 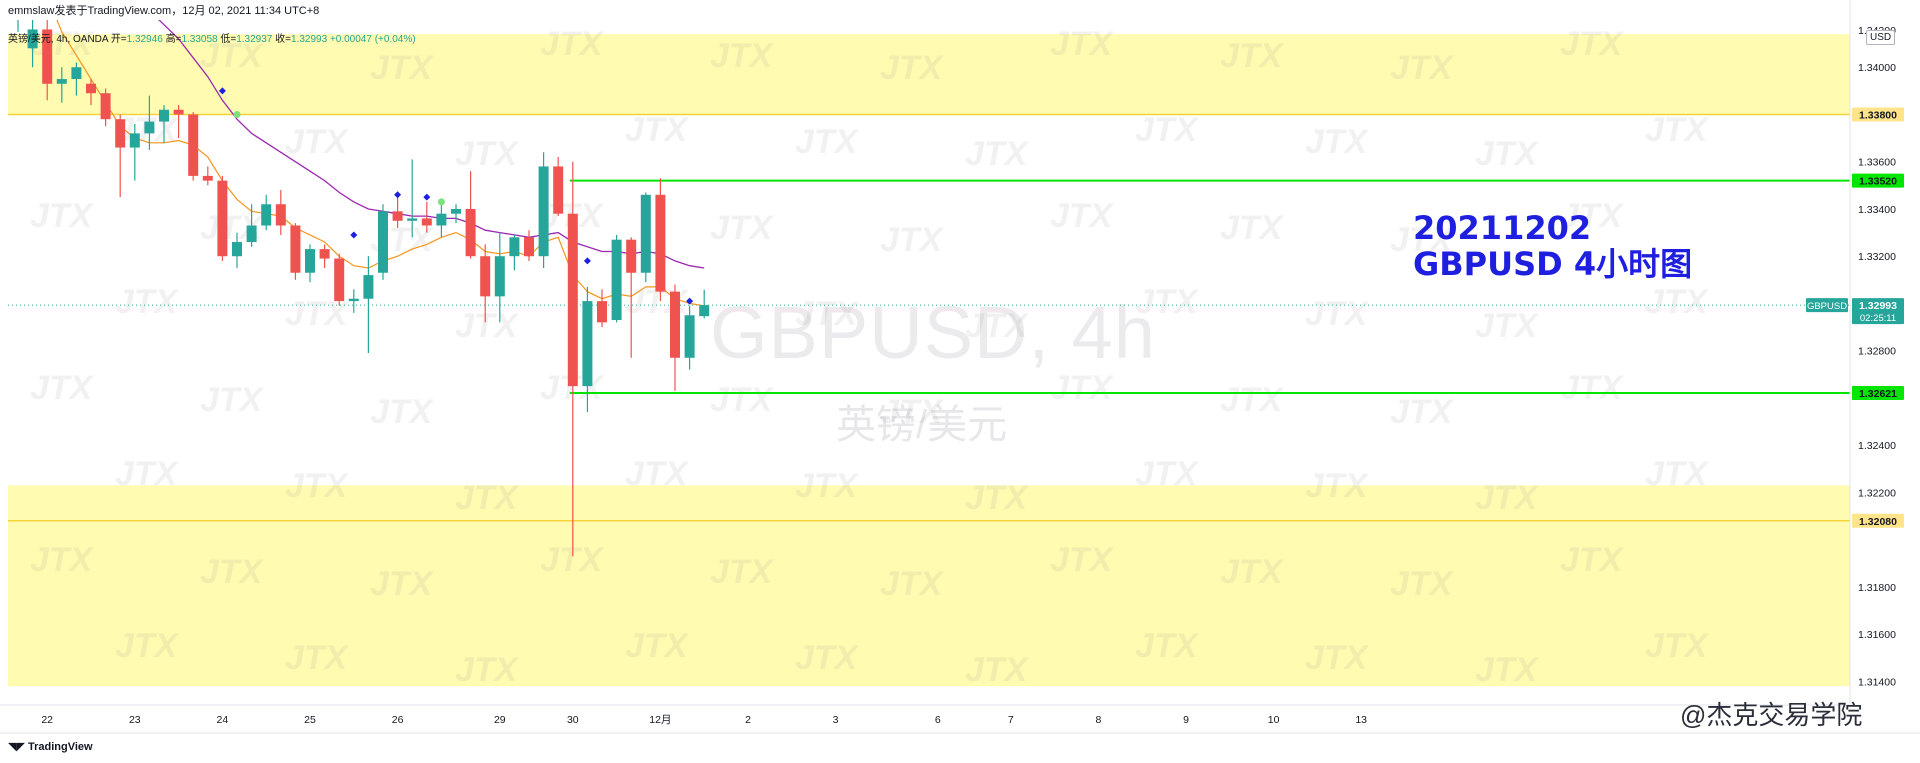 I want to click on legend-high-label: 高=, so click(x=173, y=39).